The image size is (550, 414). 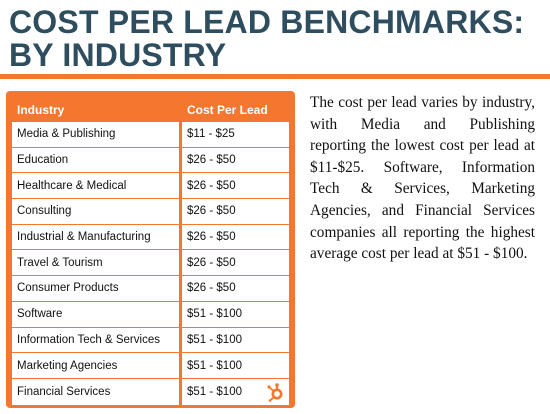 I want to click on table-row: Consumer Products $26 - $50, so click(x=150, y=289).